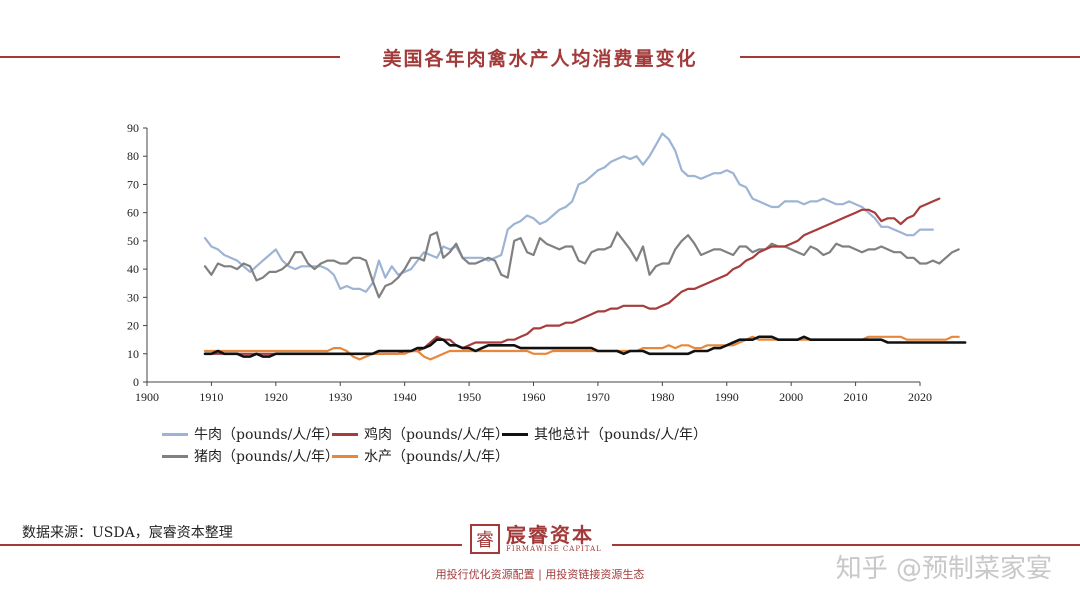  Describe the element at coordinates (550, 535) in the screenshot. I see `brand-name: 宸睿资本` at that location.